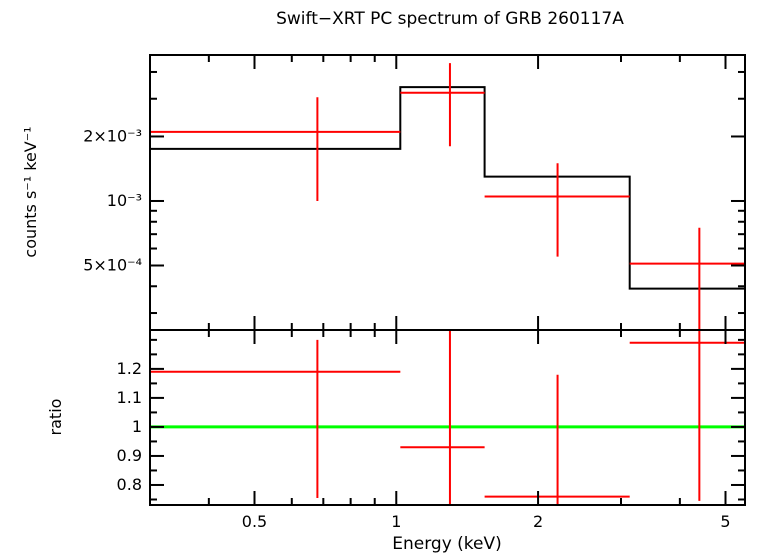 The height and width of the screenshot is (556, 758). I want to click on x-tick-label: 5, so click(725, 521).